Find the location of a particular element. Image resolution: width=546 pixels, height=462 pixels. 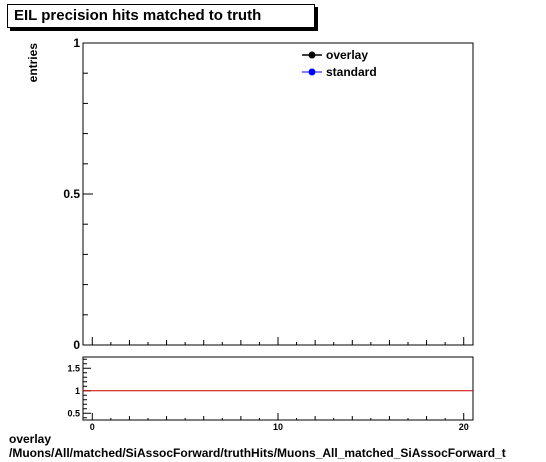

ratio-x-axis: 0 10 20 is located at coordinates (279, 422).